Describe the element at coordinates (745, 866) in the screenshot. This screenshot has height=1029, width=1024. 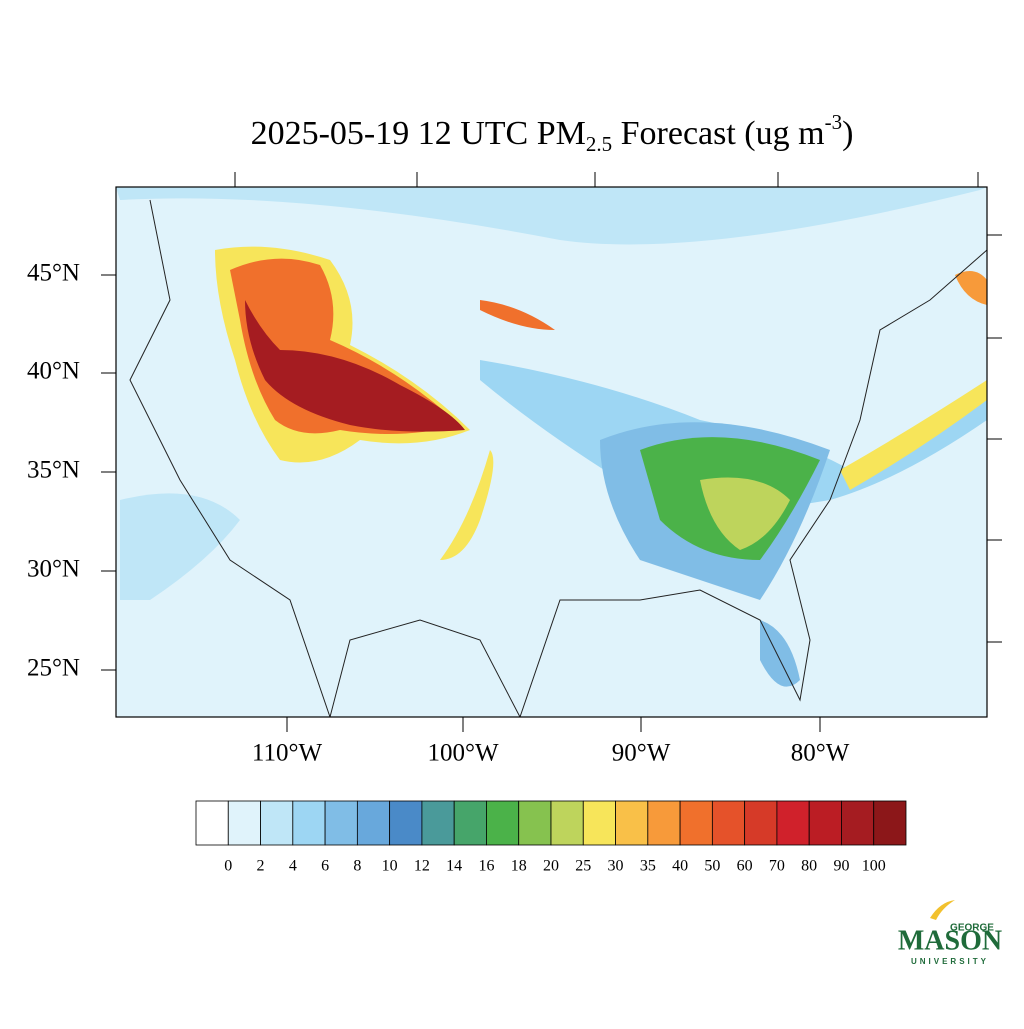
I see `colorbar-label: 60` at that location.